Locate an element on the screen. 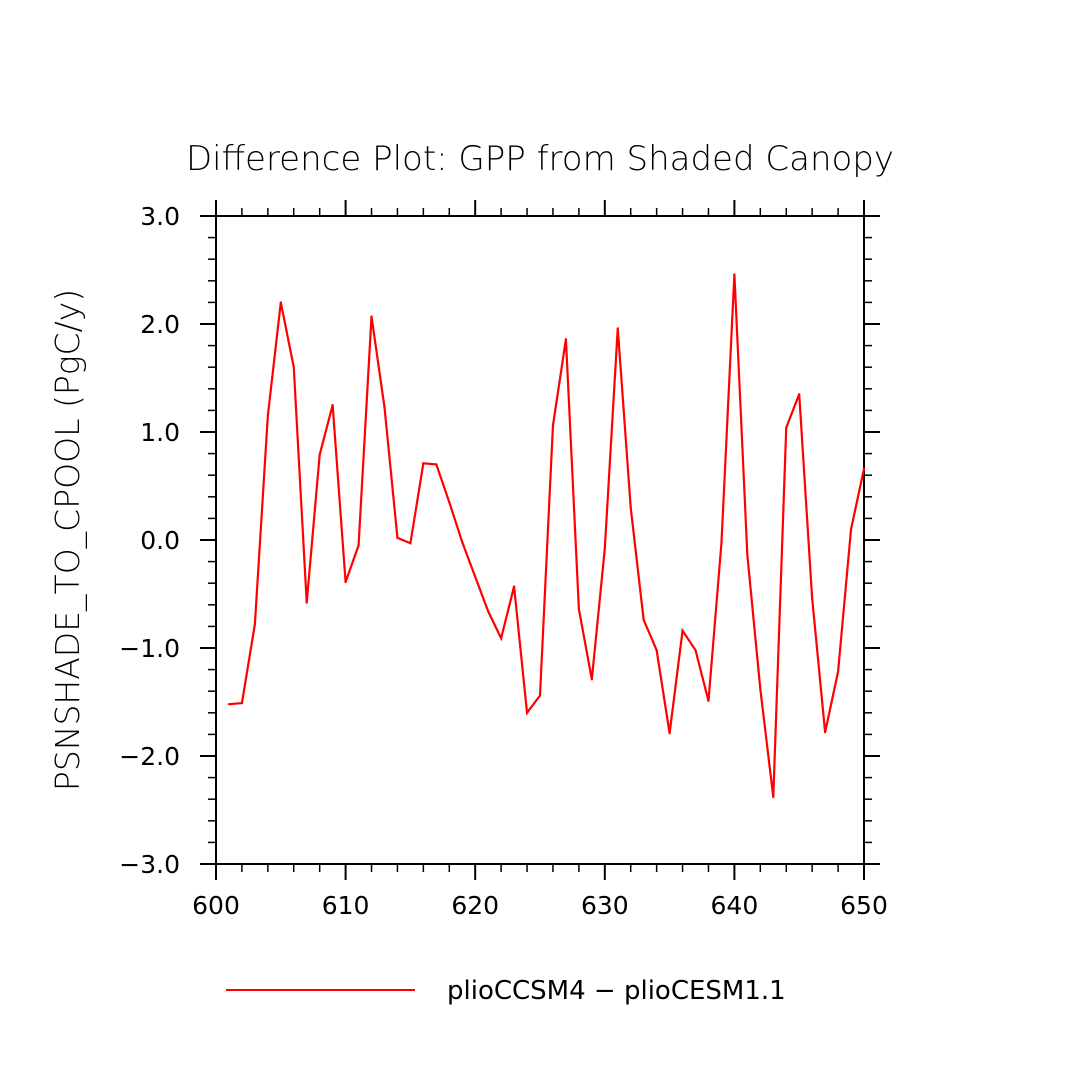 The image size is (1080, 1080). x-tick-label: 640 is located at coordinates (735, 905).